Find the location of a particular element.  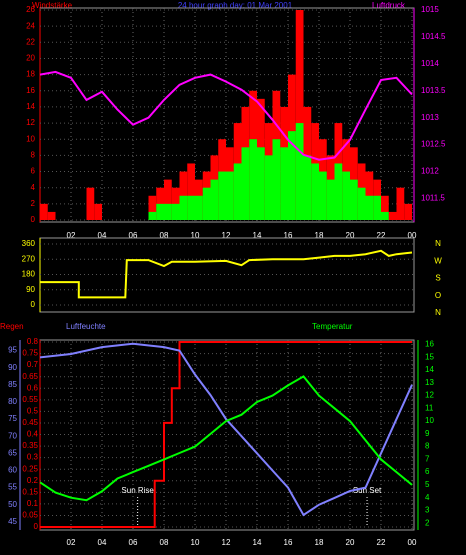

direction-label: S is located at coordinates (437, 278).